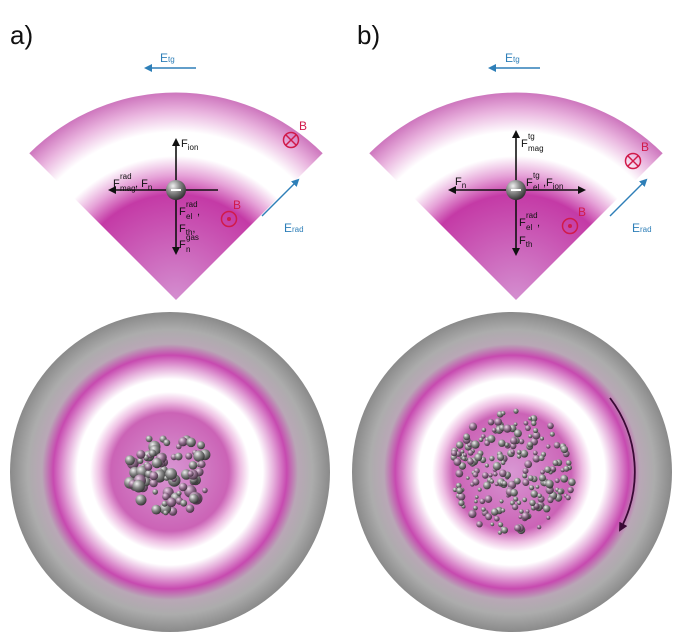 The image size is (679, 643). Describe the element at coordinates (642, 228) in the screenshot. I see `e-radial-label-b: Erad` at that location.